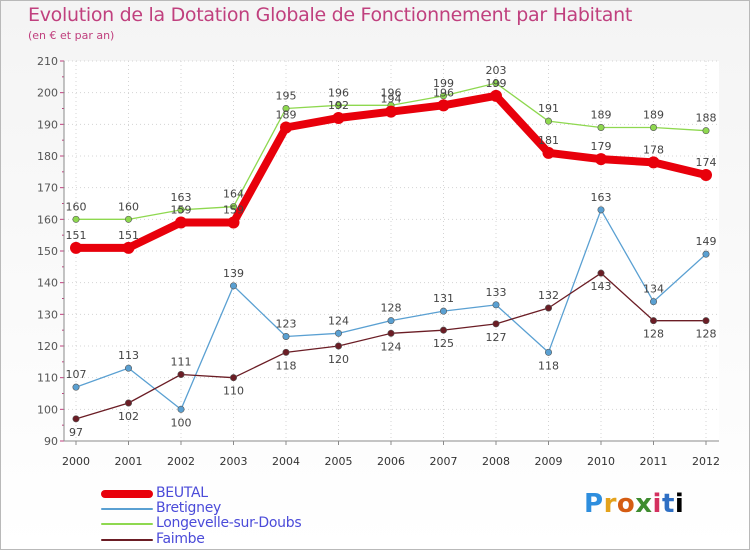  I want to click on x-tick-label: 2010, so click(601, 461).